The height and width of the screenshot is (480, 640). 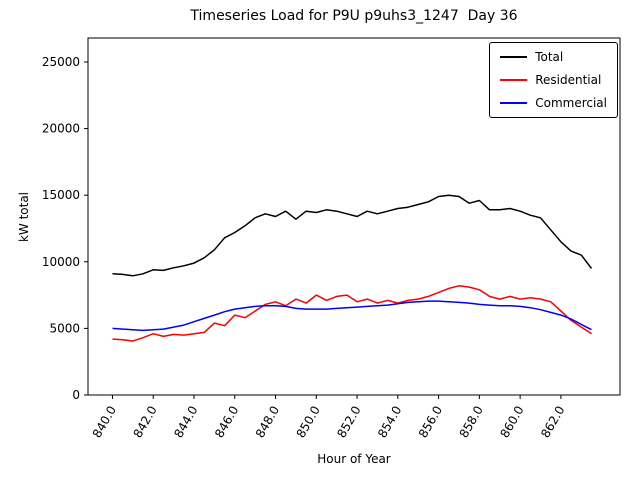 I want to click on x-tick-label: 854.0, so click(x=389, y=422).